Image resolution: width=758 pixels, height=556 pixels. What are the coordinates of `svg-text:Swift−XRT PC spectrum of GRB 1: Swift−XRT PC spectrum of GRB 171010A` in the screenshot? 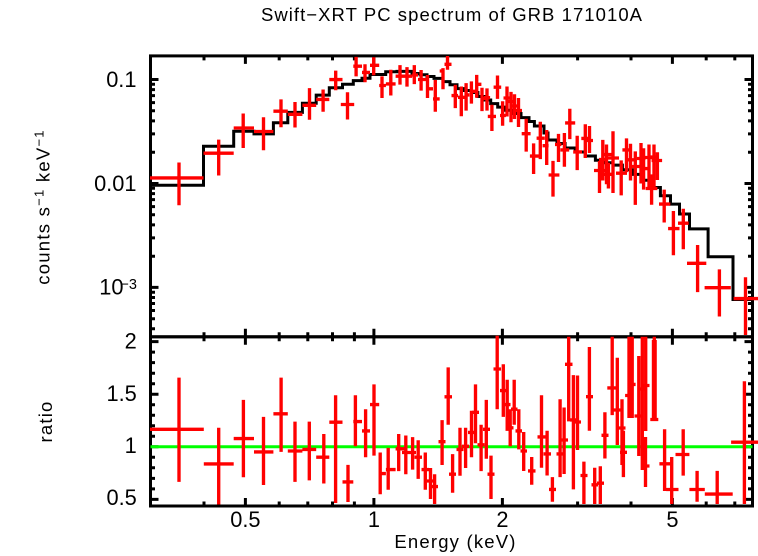 It's located at (452, 14).